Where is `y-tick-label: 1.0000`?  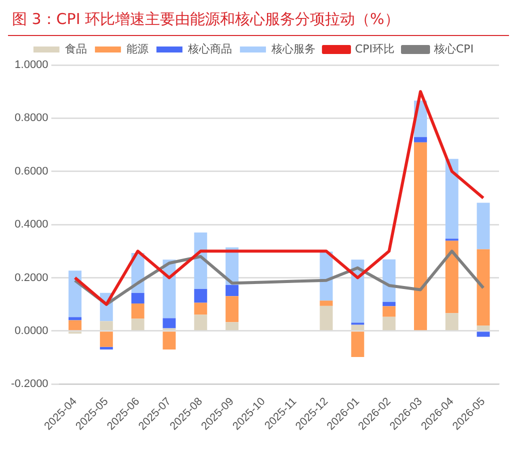 y-tick-label: 1.0000 is located at coordinates (31, 65).